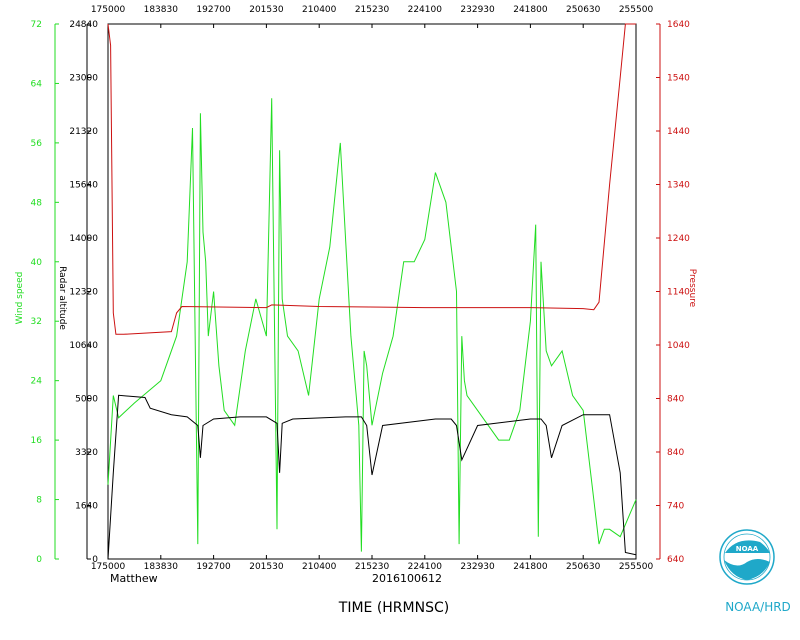  What do you see at coordinates (678, 239) in the screenshot?
I see `pressure-tick-label: 1240` at bounding box center [678, 239].